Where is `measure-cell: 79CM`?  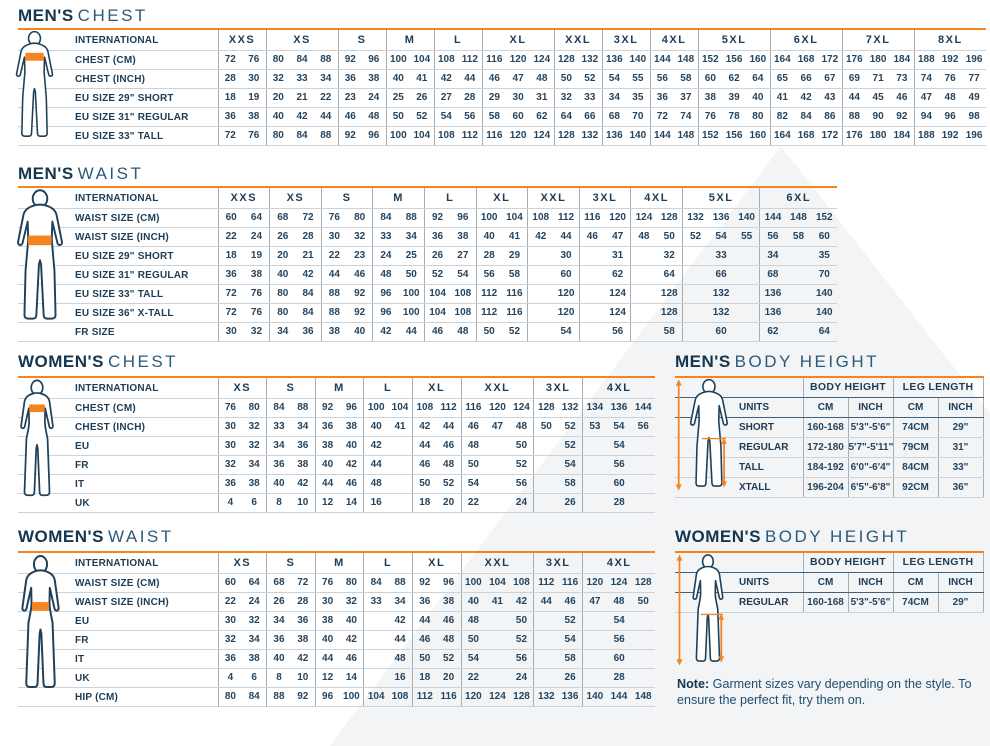 measure-cell: 79CM is located at coordinates (915, 447).